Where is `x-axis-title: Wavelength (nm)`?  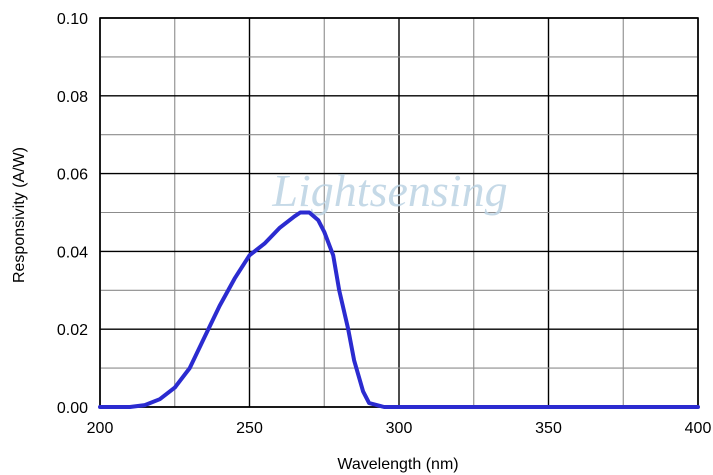 x-axis-title: Wavelength (nm) is located at coordinates (397, 464).